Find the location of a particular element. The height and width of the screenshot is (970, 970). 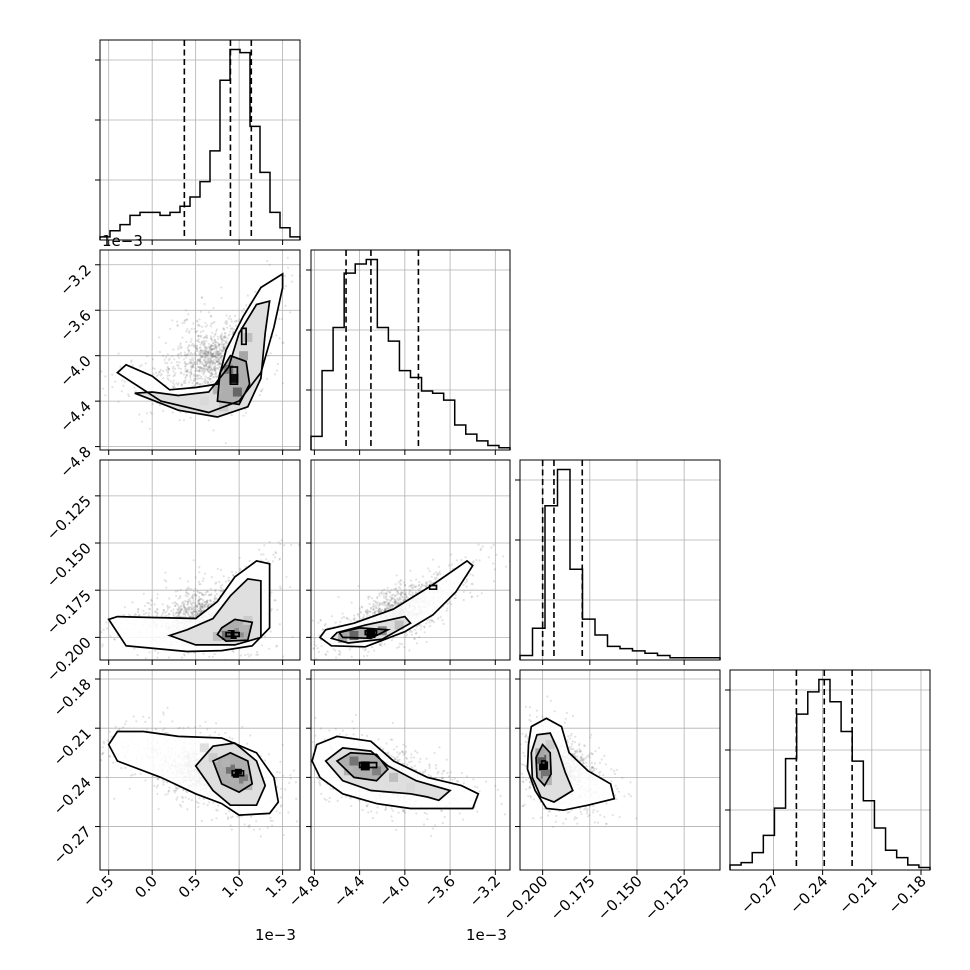

tick-label-y: −3.2 is located at coordinates (75, 280).